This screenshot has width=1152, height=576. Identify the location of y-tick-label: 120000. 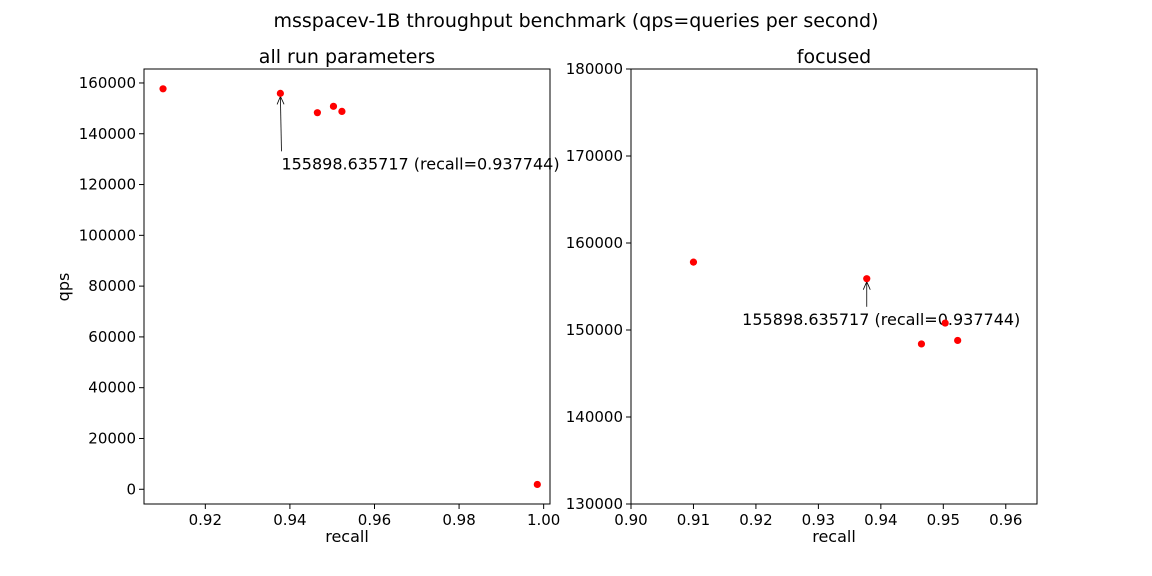
(107, 185).